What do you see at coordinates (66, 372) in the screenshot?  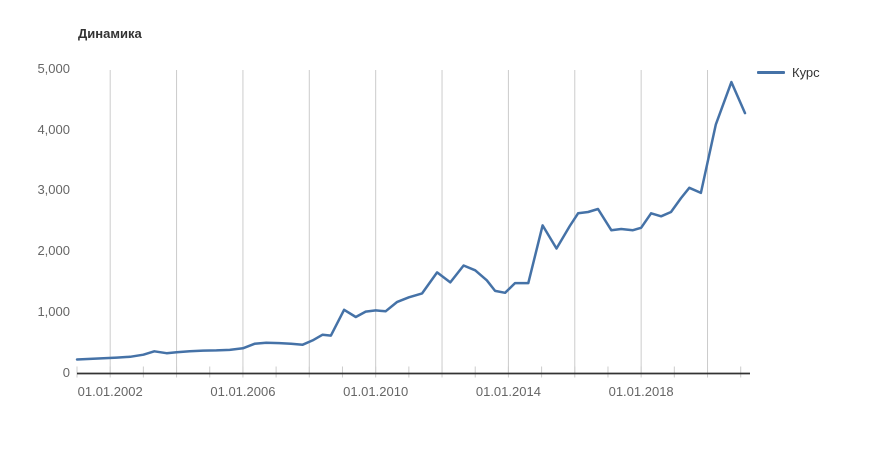 I see `y-axis-label: 0` at bounding box center [66, 372].